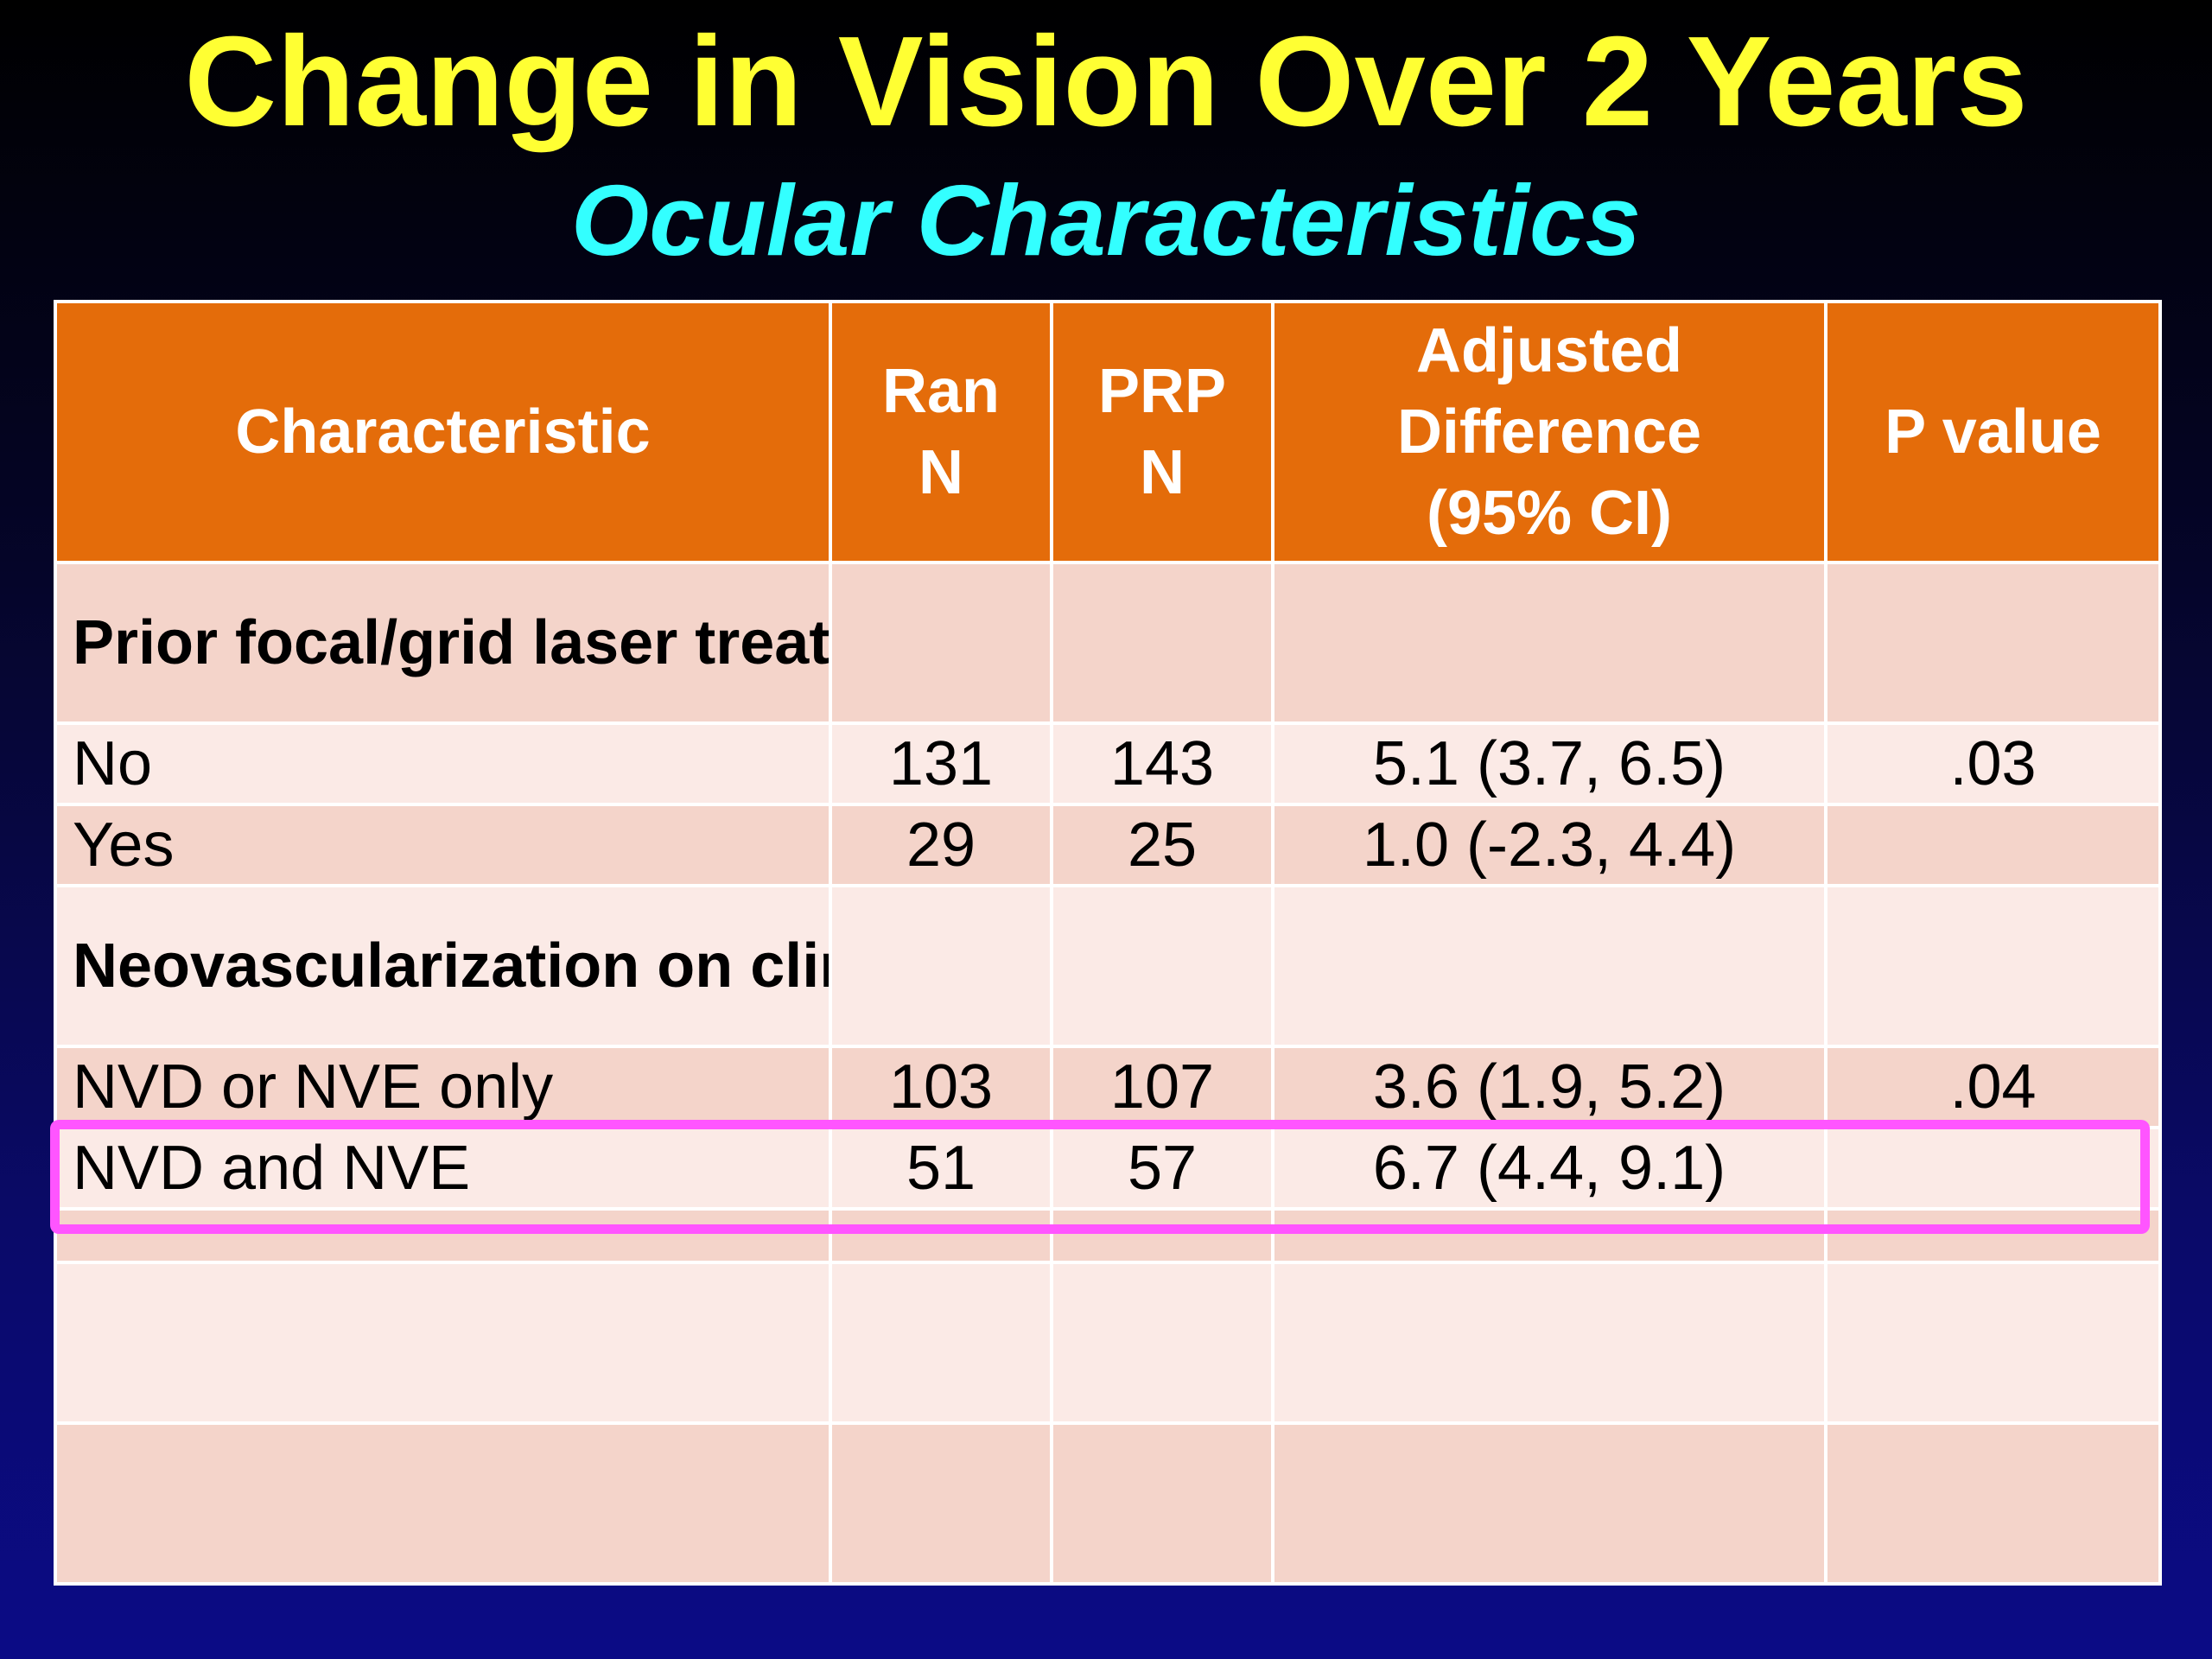 The image size is (2212, 1659). I want to click on header-adjusted-difference-line-2: Difference, so click(1549, 432).